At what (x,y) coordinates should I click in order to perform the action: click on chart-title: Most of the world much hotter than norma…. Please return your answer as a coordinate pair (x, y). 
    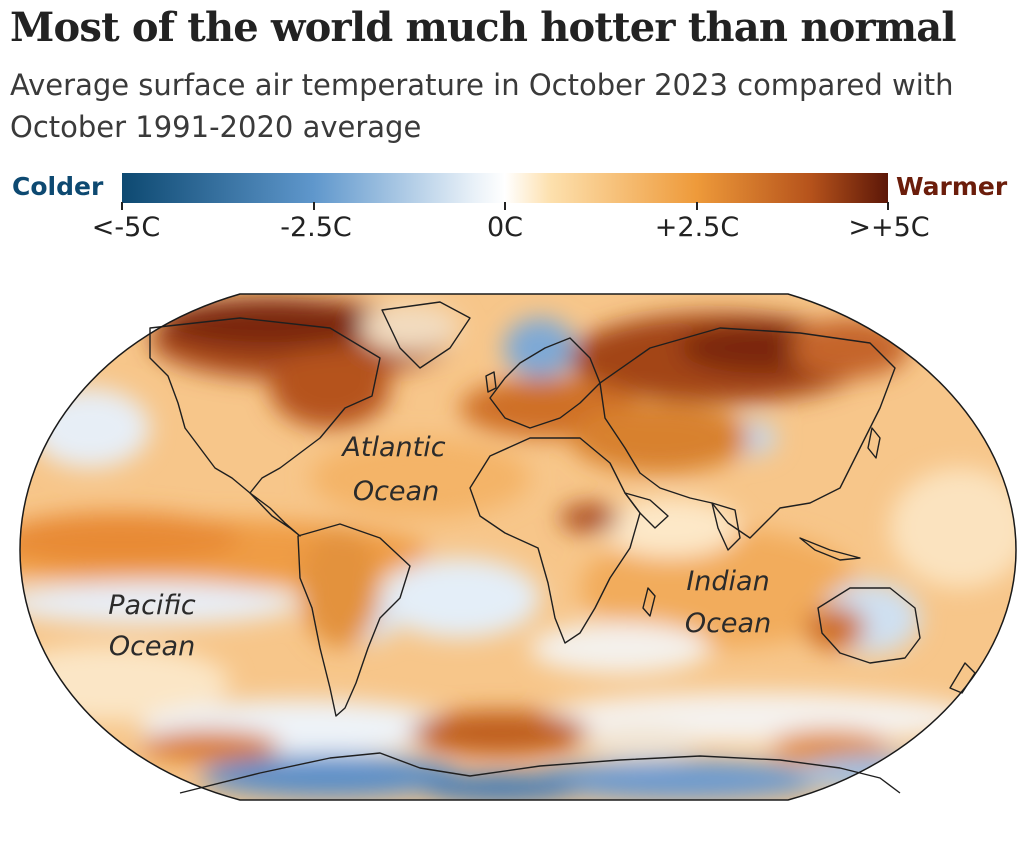
    Looking at the image, I should click on (483, 27).